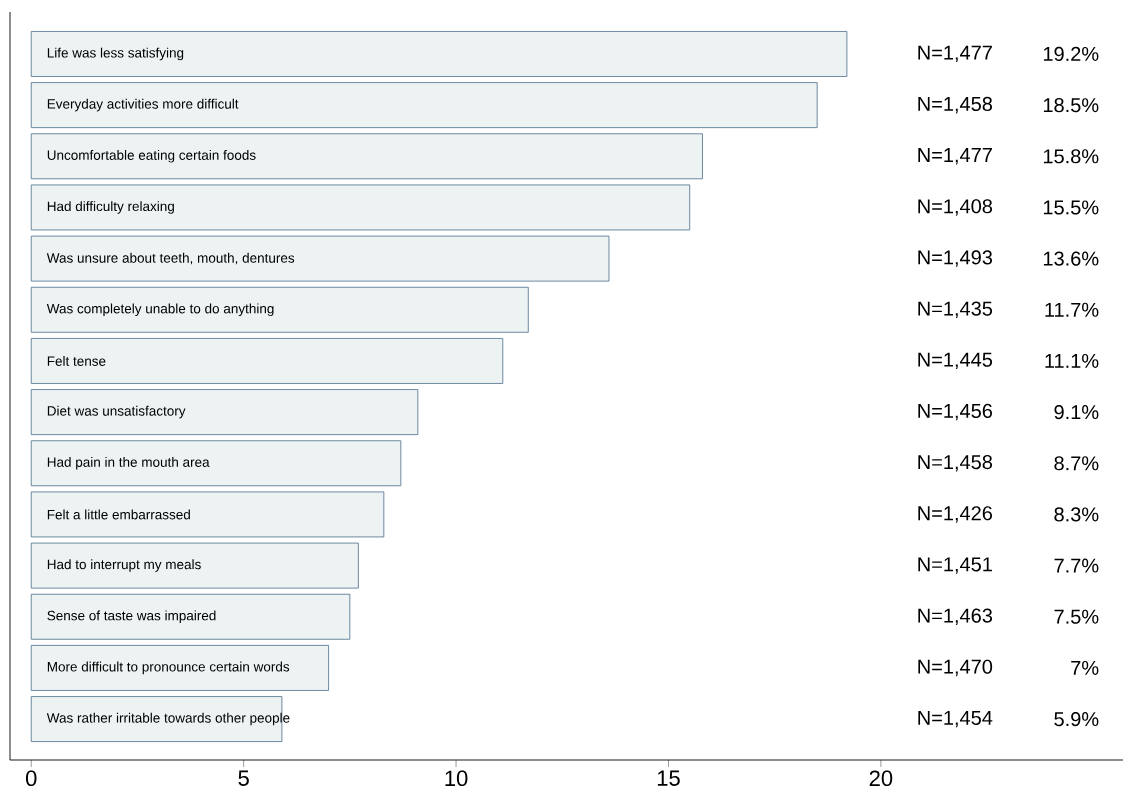 The height and width of the screenshot is (803, 1123). Describe the element at coordinates (1076, 616) in the screenshot. I see `data-label: 7.5%` at that location.